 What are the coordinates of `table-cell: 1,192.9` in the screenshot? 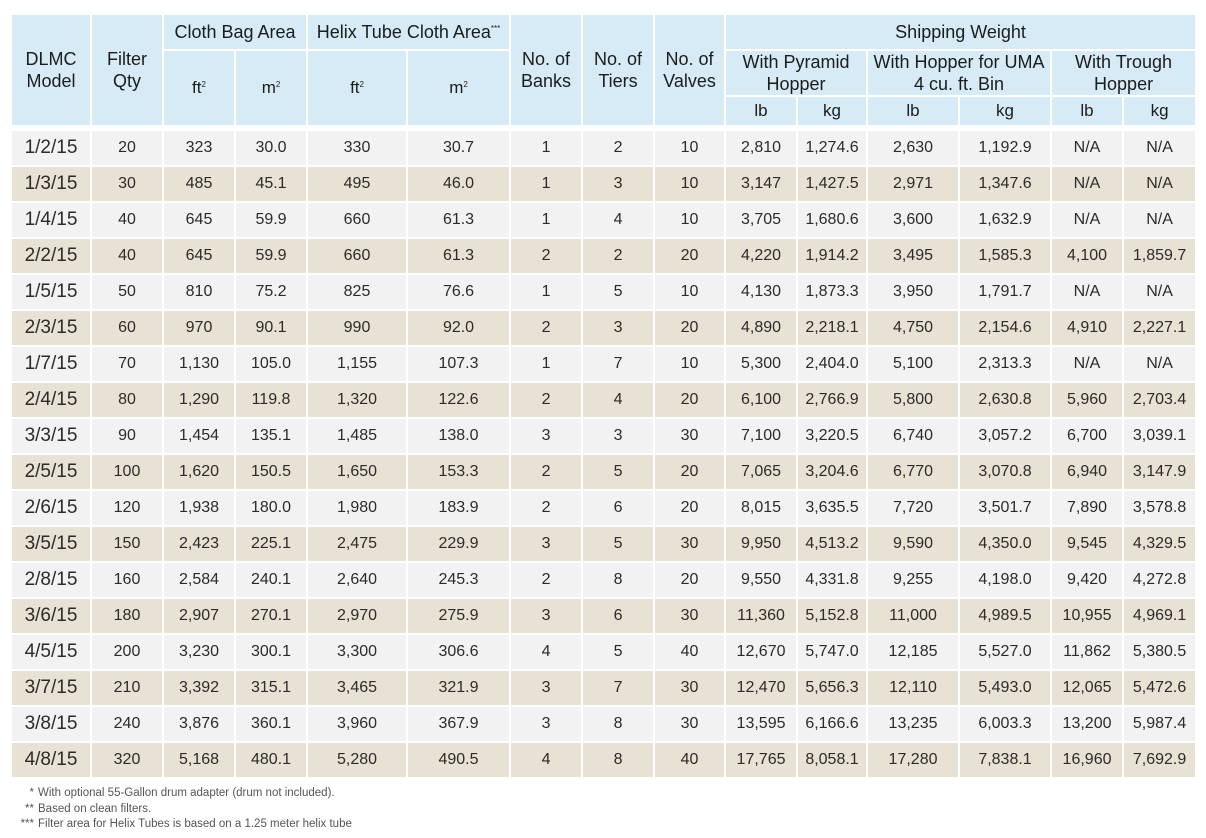 It's located at (1006, 147).